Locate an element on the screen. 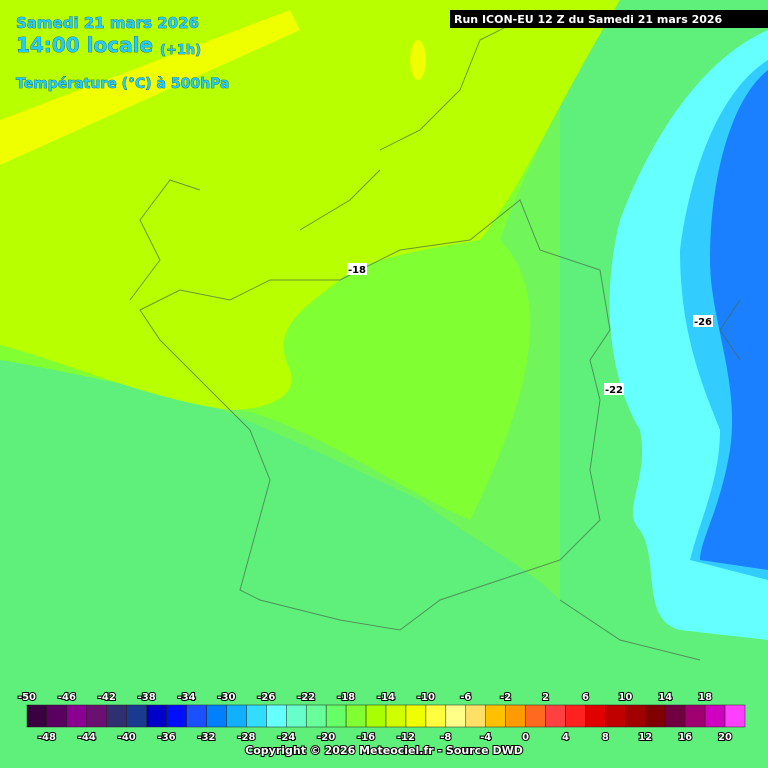 This screenshot has width=768, height=768. legend-label: -22 is located at coordinates (306, 697).